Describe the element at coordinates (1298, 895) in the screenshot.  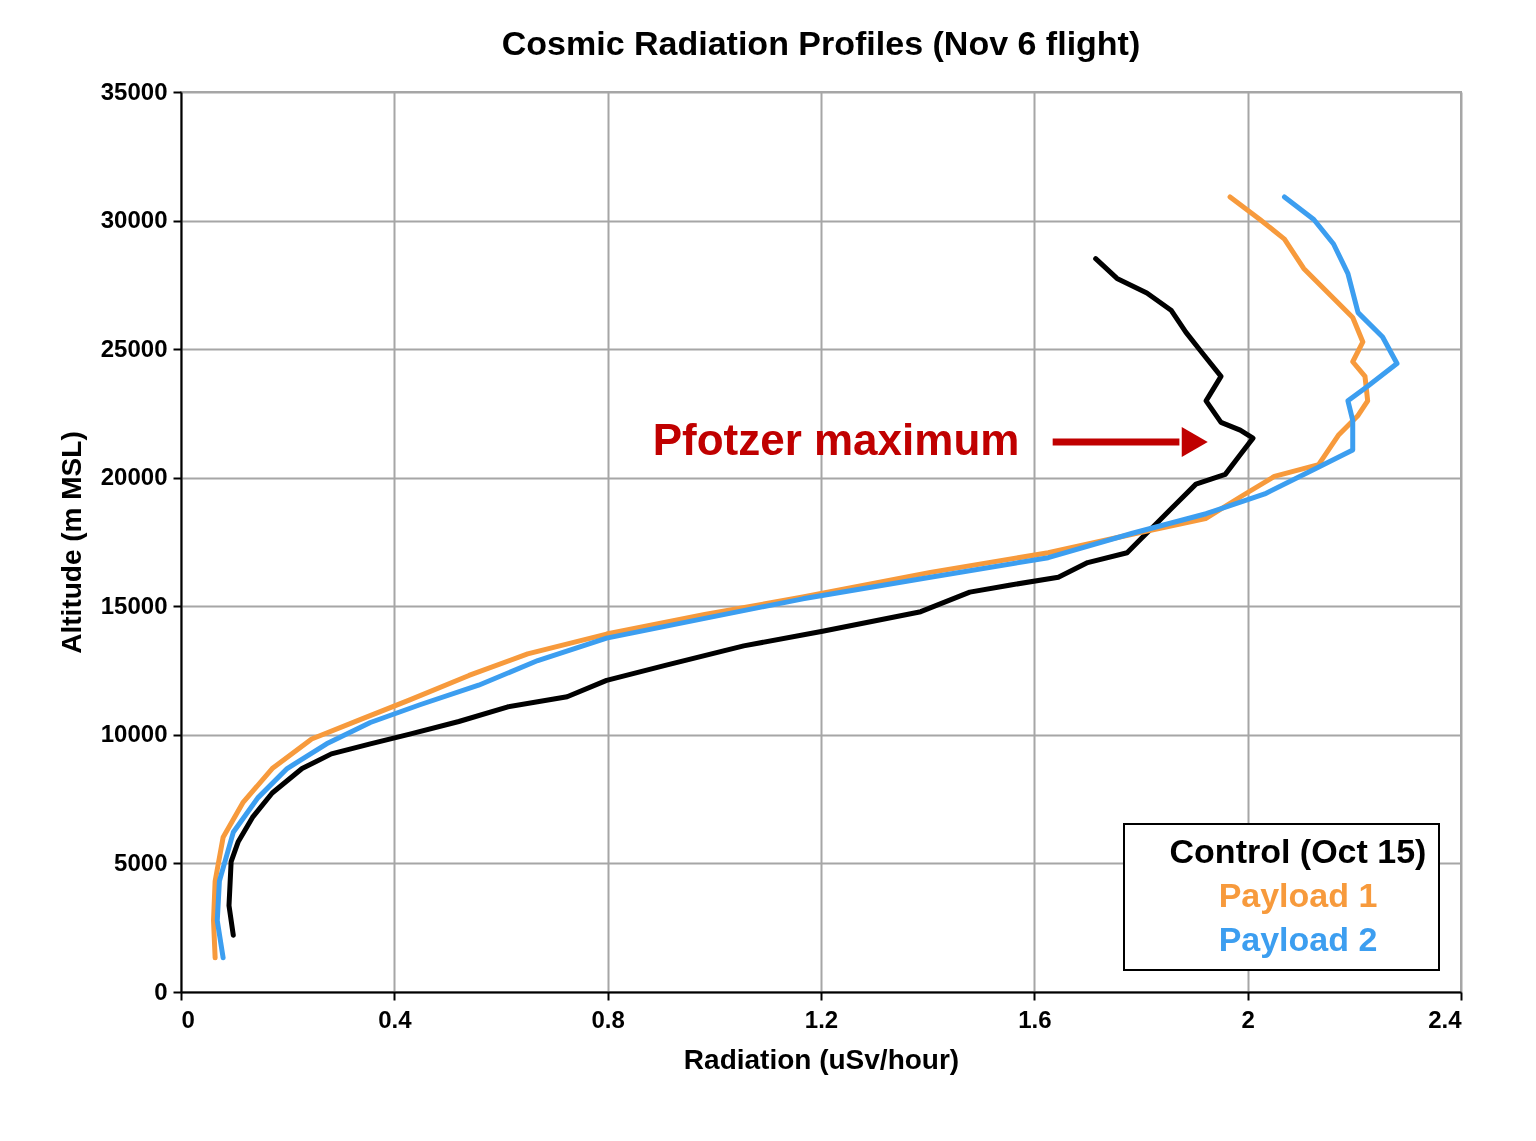
I see `text: Payload 1` at that location.